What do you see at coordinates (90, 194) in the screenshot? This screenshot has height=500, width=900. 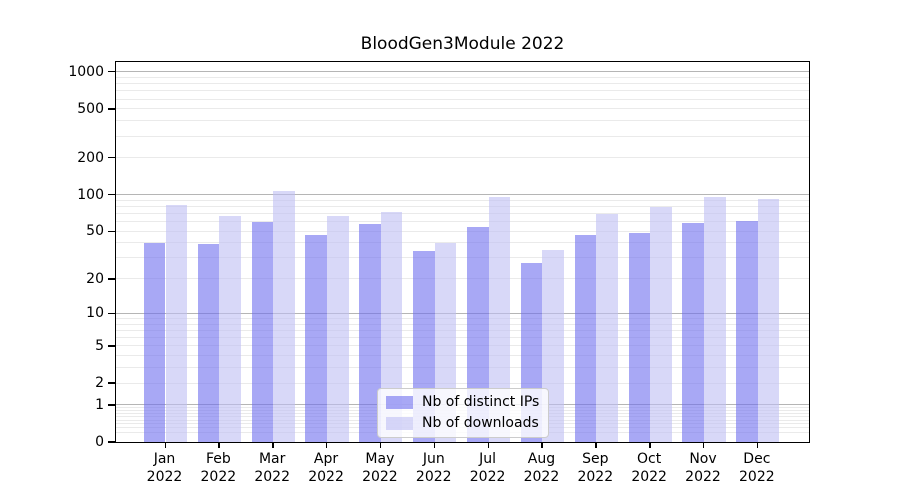 I see `y-tick-label-100: 100` at bounding box center [90, 194].